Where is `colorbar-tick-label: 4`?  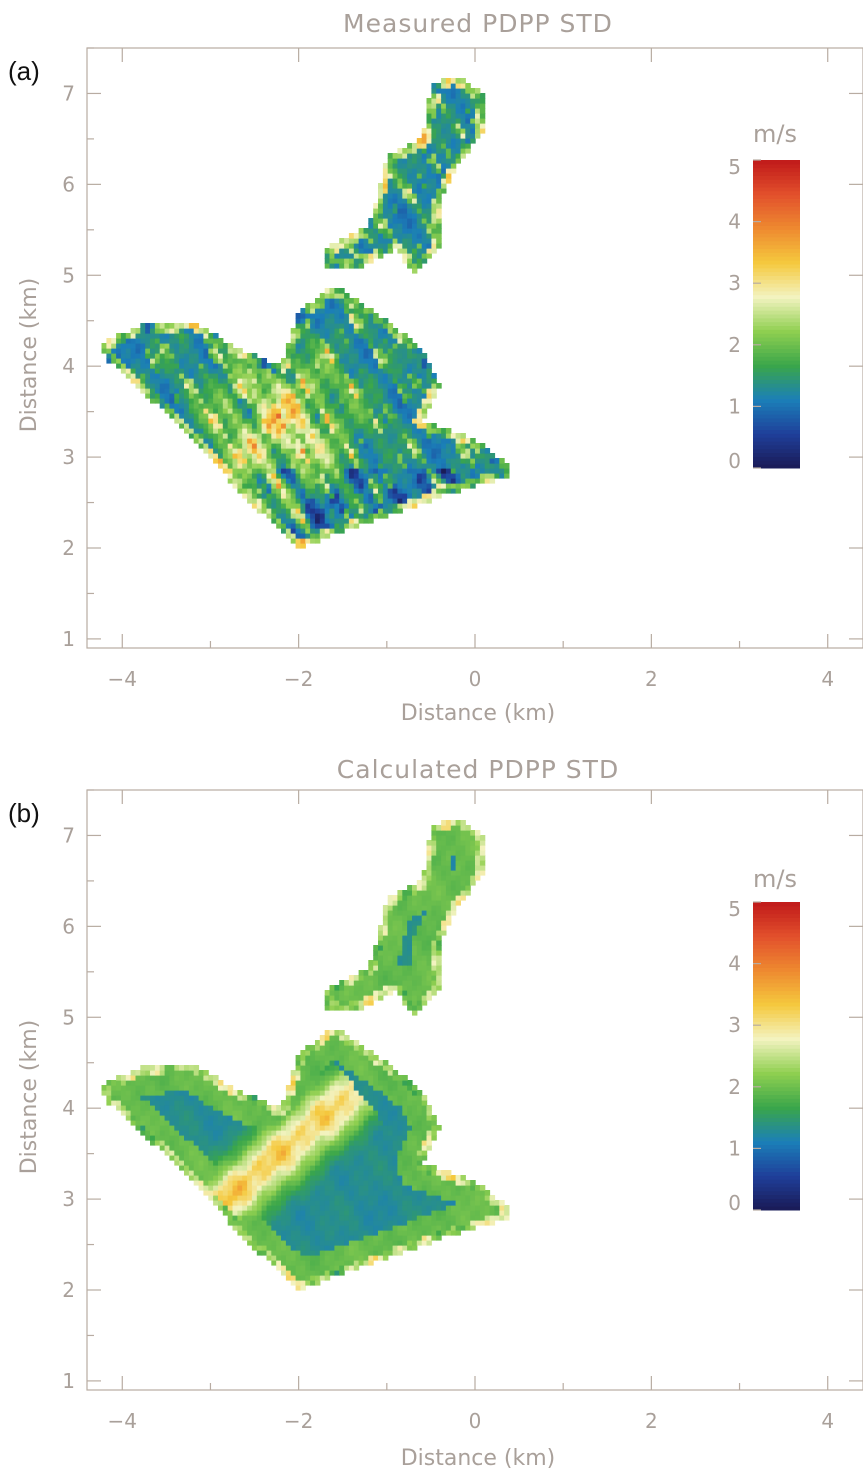 colorbar-tick-label: 4 is located at coordinates (734, 964).